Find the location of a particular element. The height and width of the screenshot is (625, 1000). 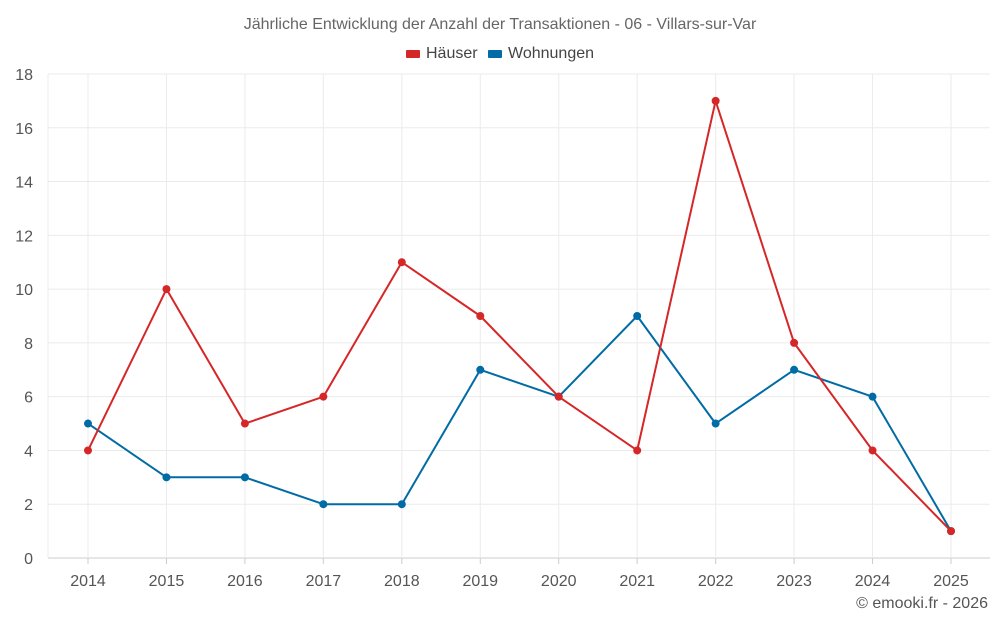

x-tick-label: 2024 is located at coordinates (873, 581).